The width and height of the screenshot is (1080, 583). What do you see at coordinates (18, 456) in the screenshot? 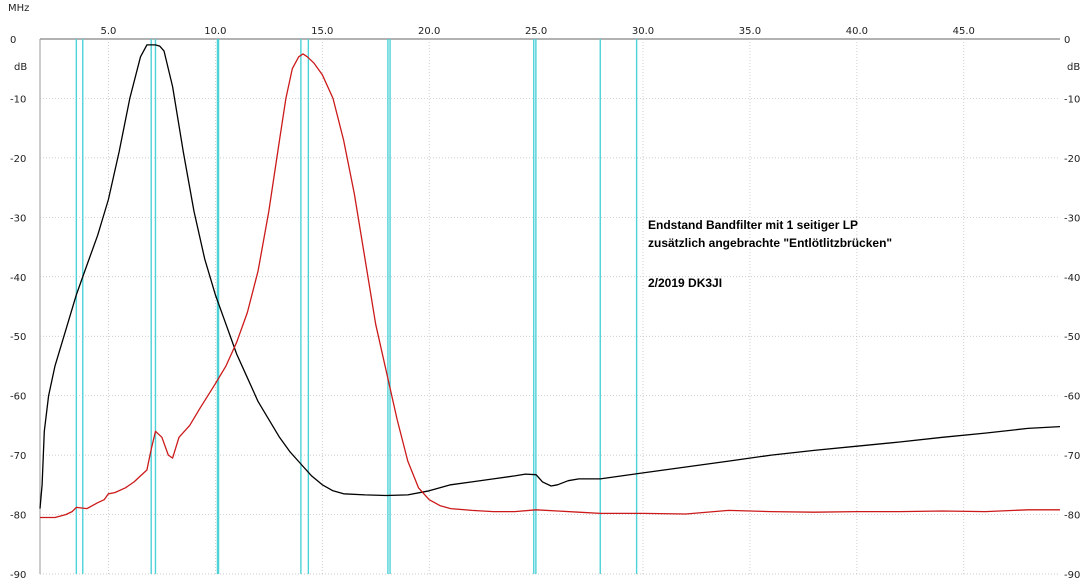
I see `y-tick-label-left-7: -70` at bounding box center [18, 456].